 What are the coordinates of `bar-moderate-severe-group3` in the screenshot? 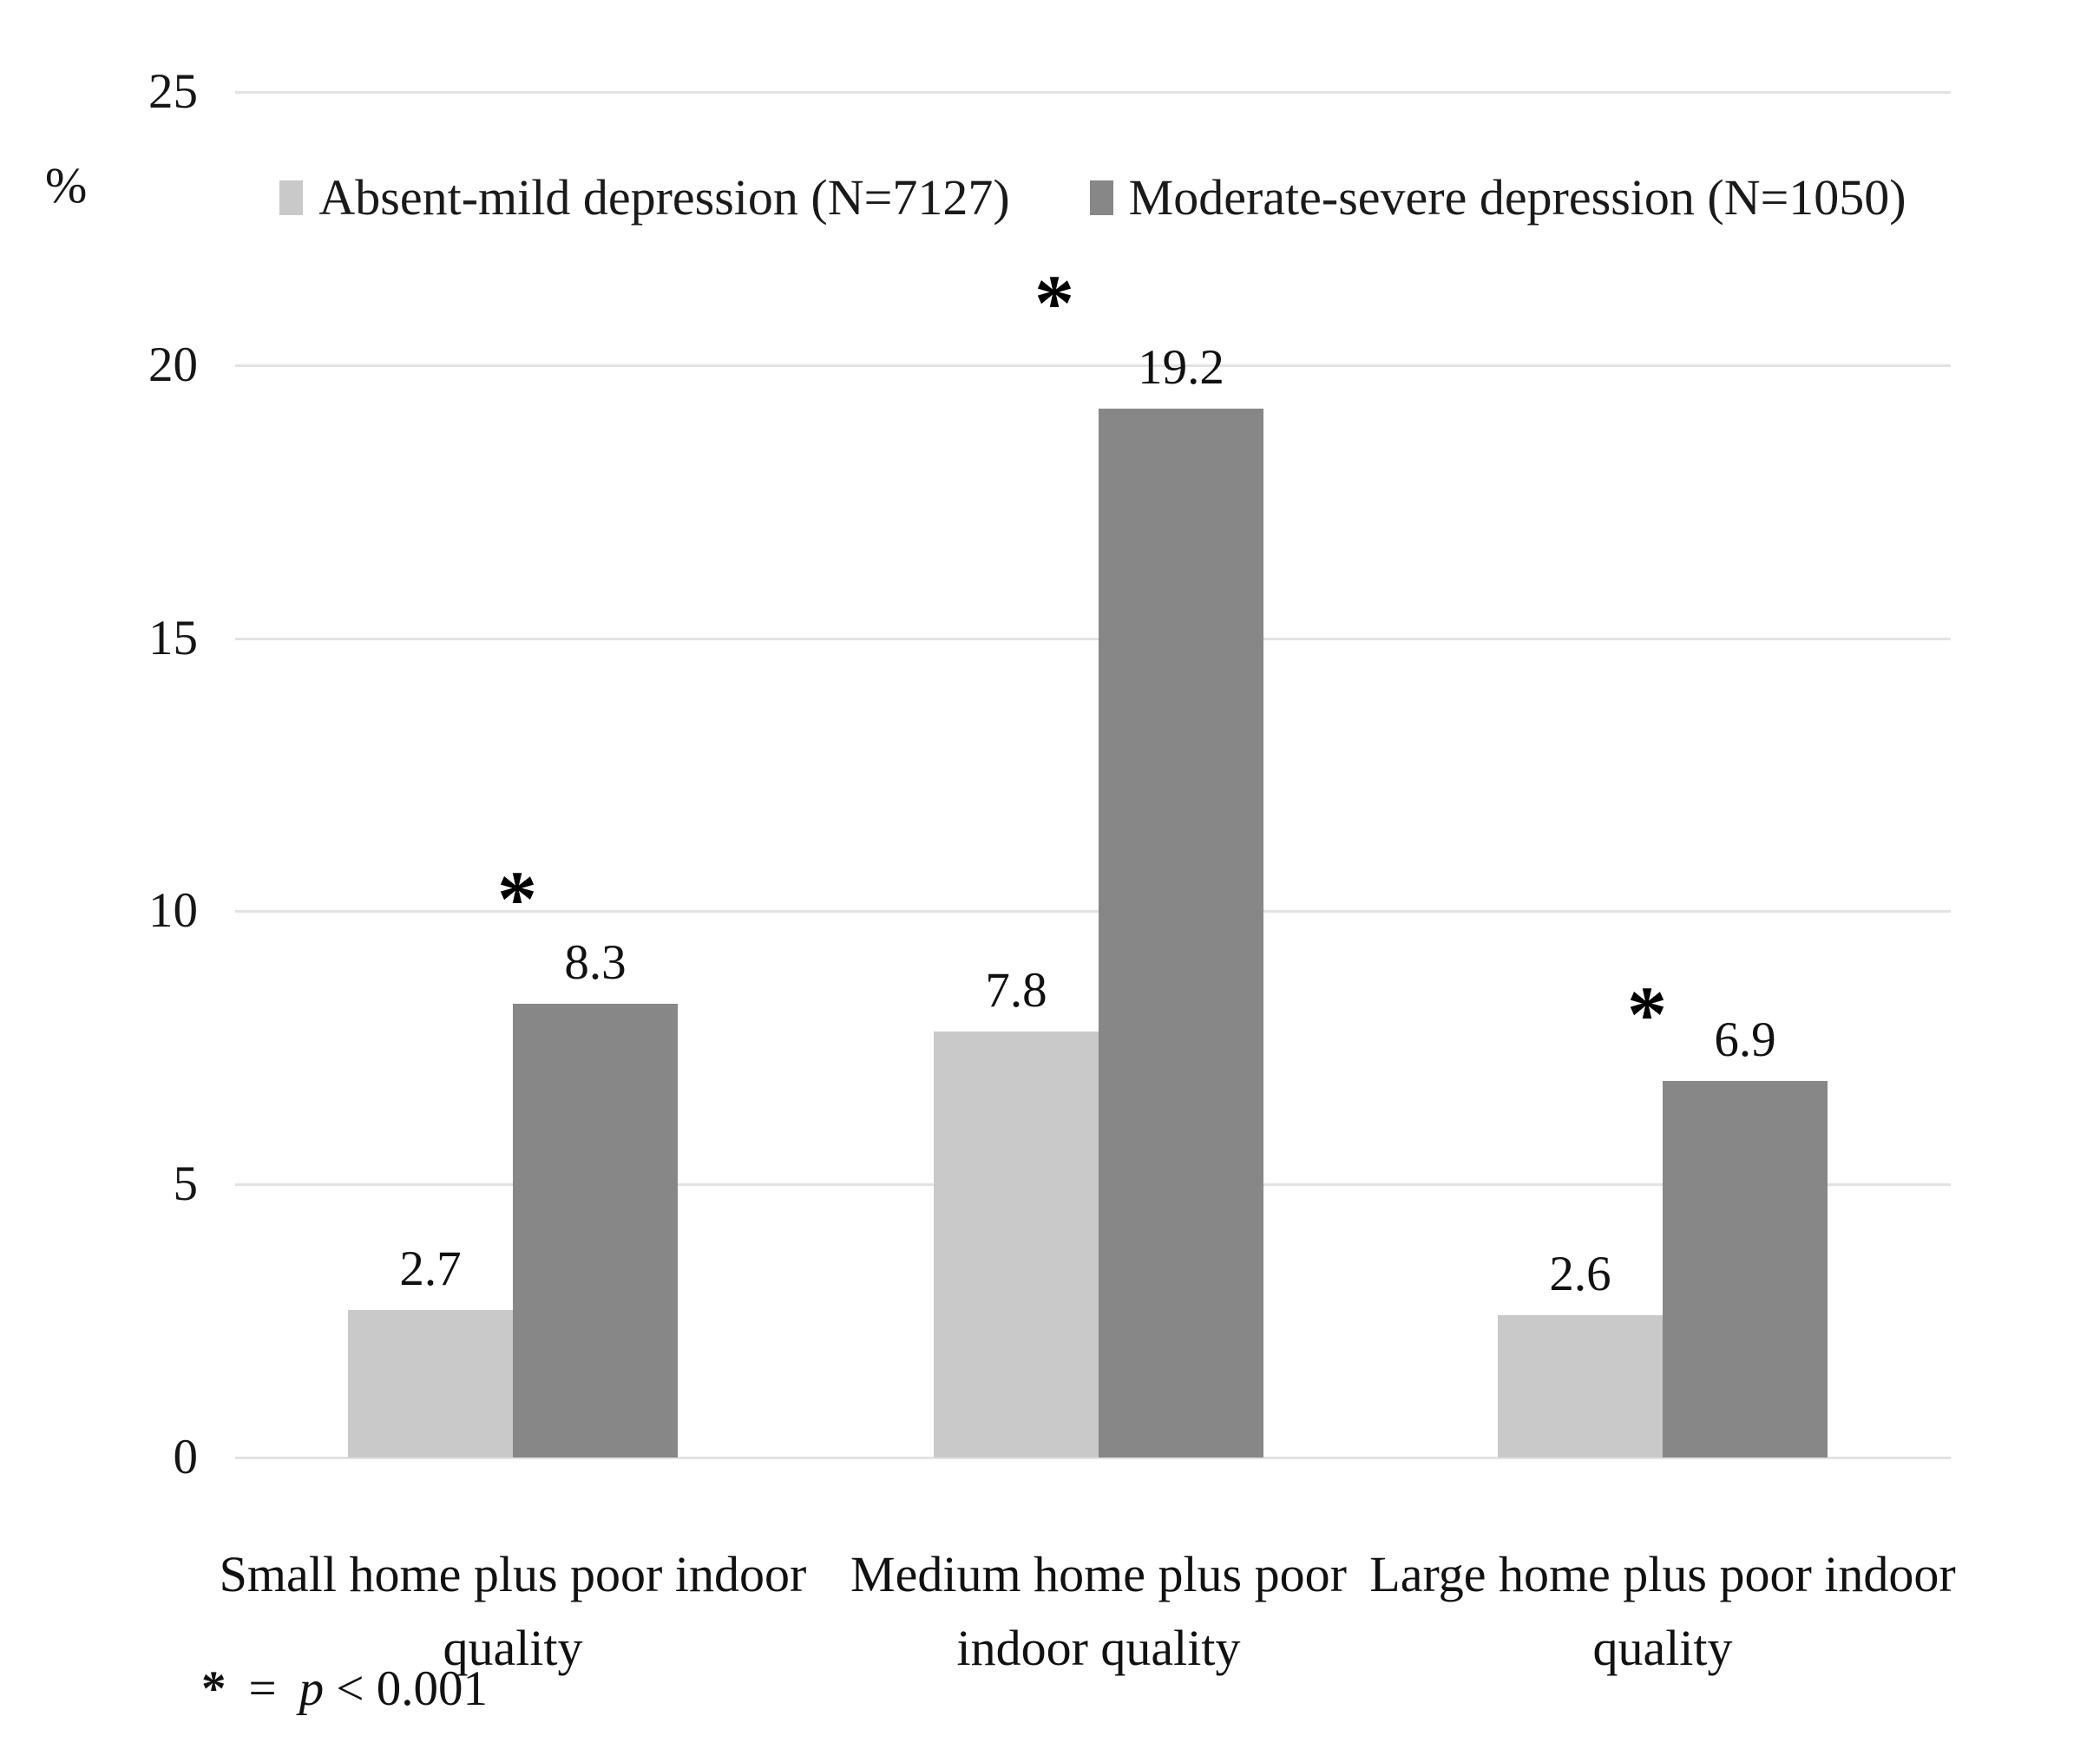 It's located at (1745, 1269).